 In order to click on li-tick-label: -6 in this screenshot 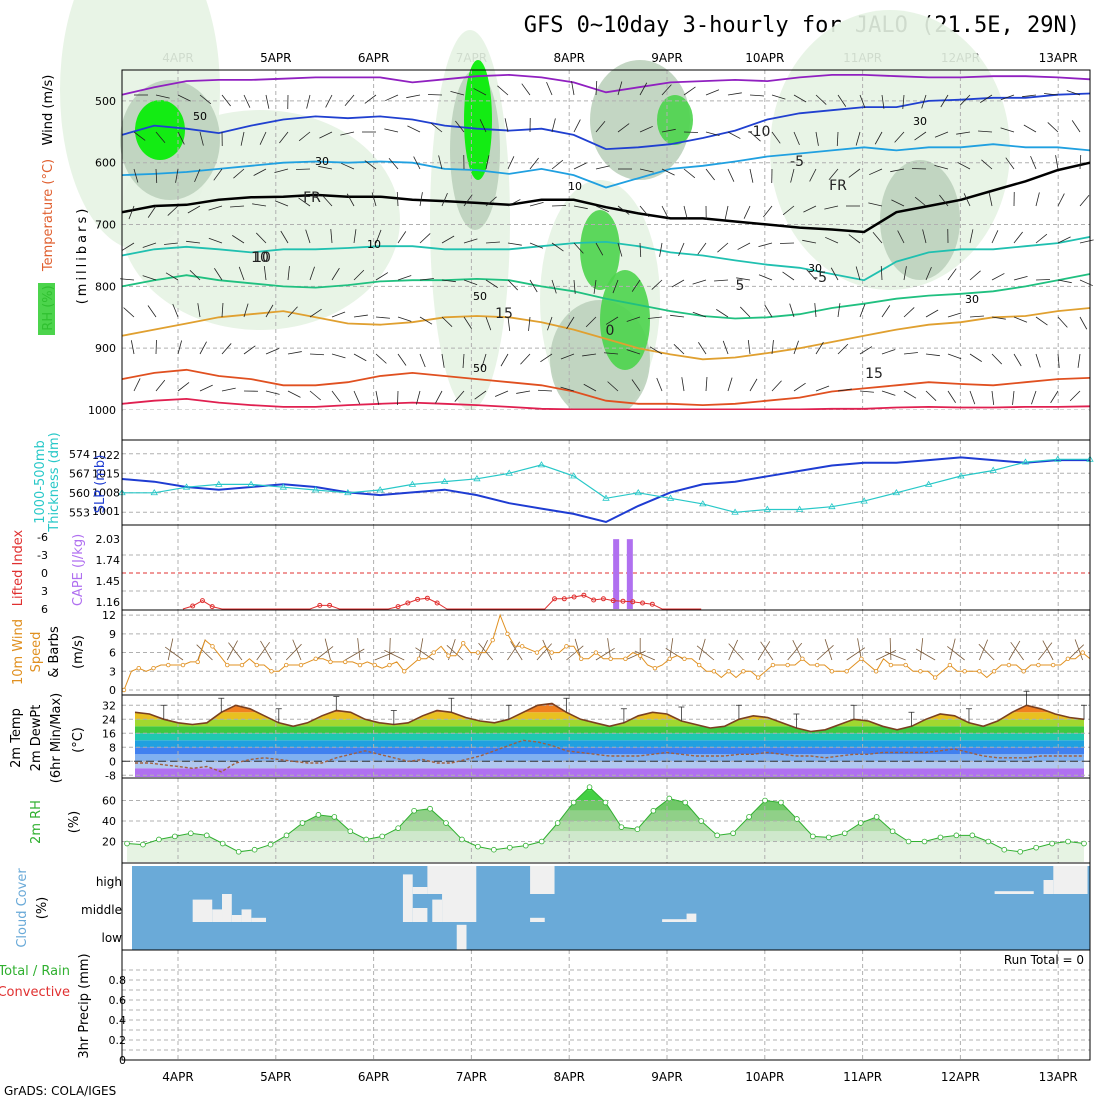, I will do `click(42, 537)`.